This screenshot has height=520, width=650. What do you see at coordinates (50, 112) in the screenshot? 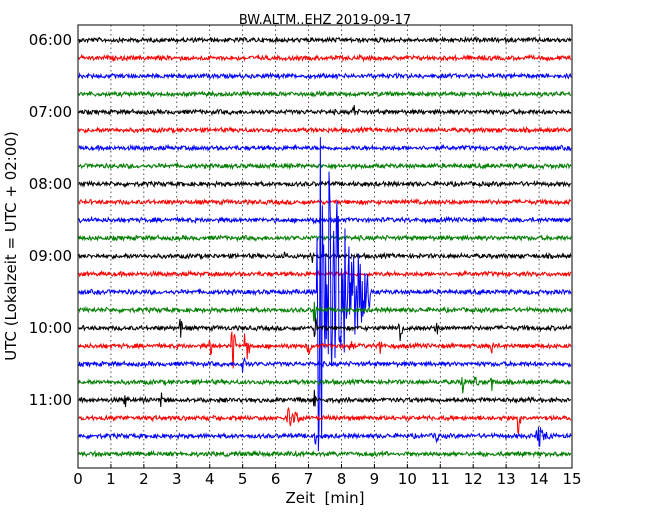
I see `y-tick-label: 07:00` at bounding box center [50, 112].